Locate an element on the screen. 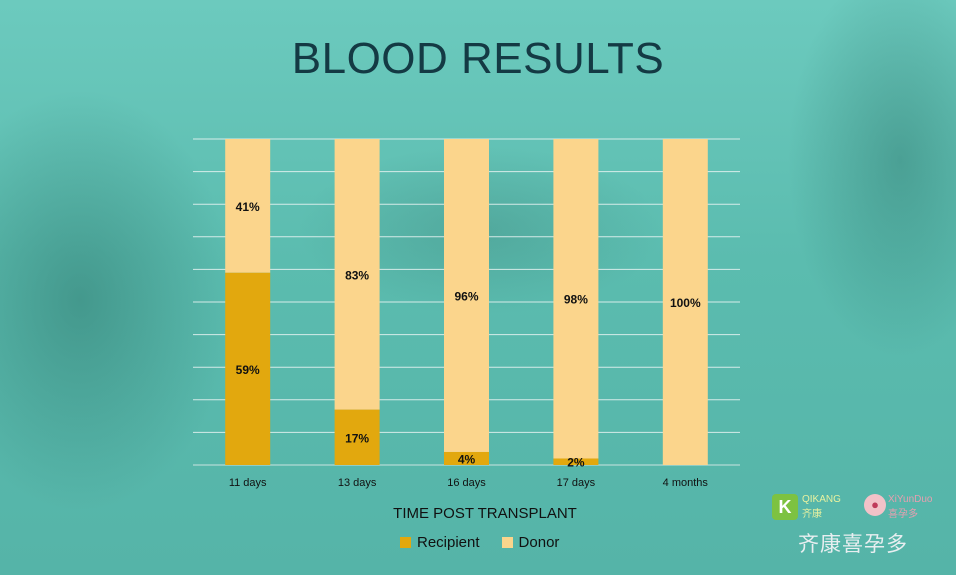 This screenshot has height=575, width=956. data-label-recipient-4: 2% is located at coordinates (576, 463).